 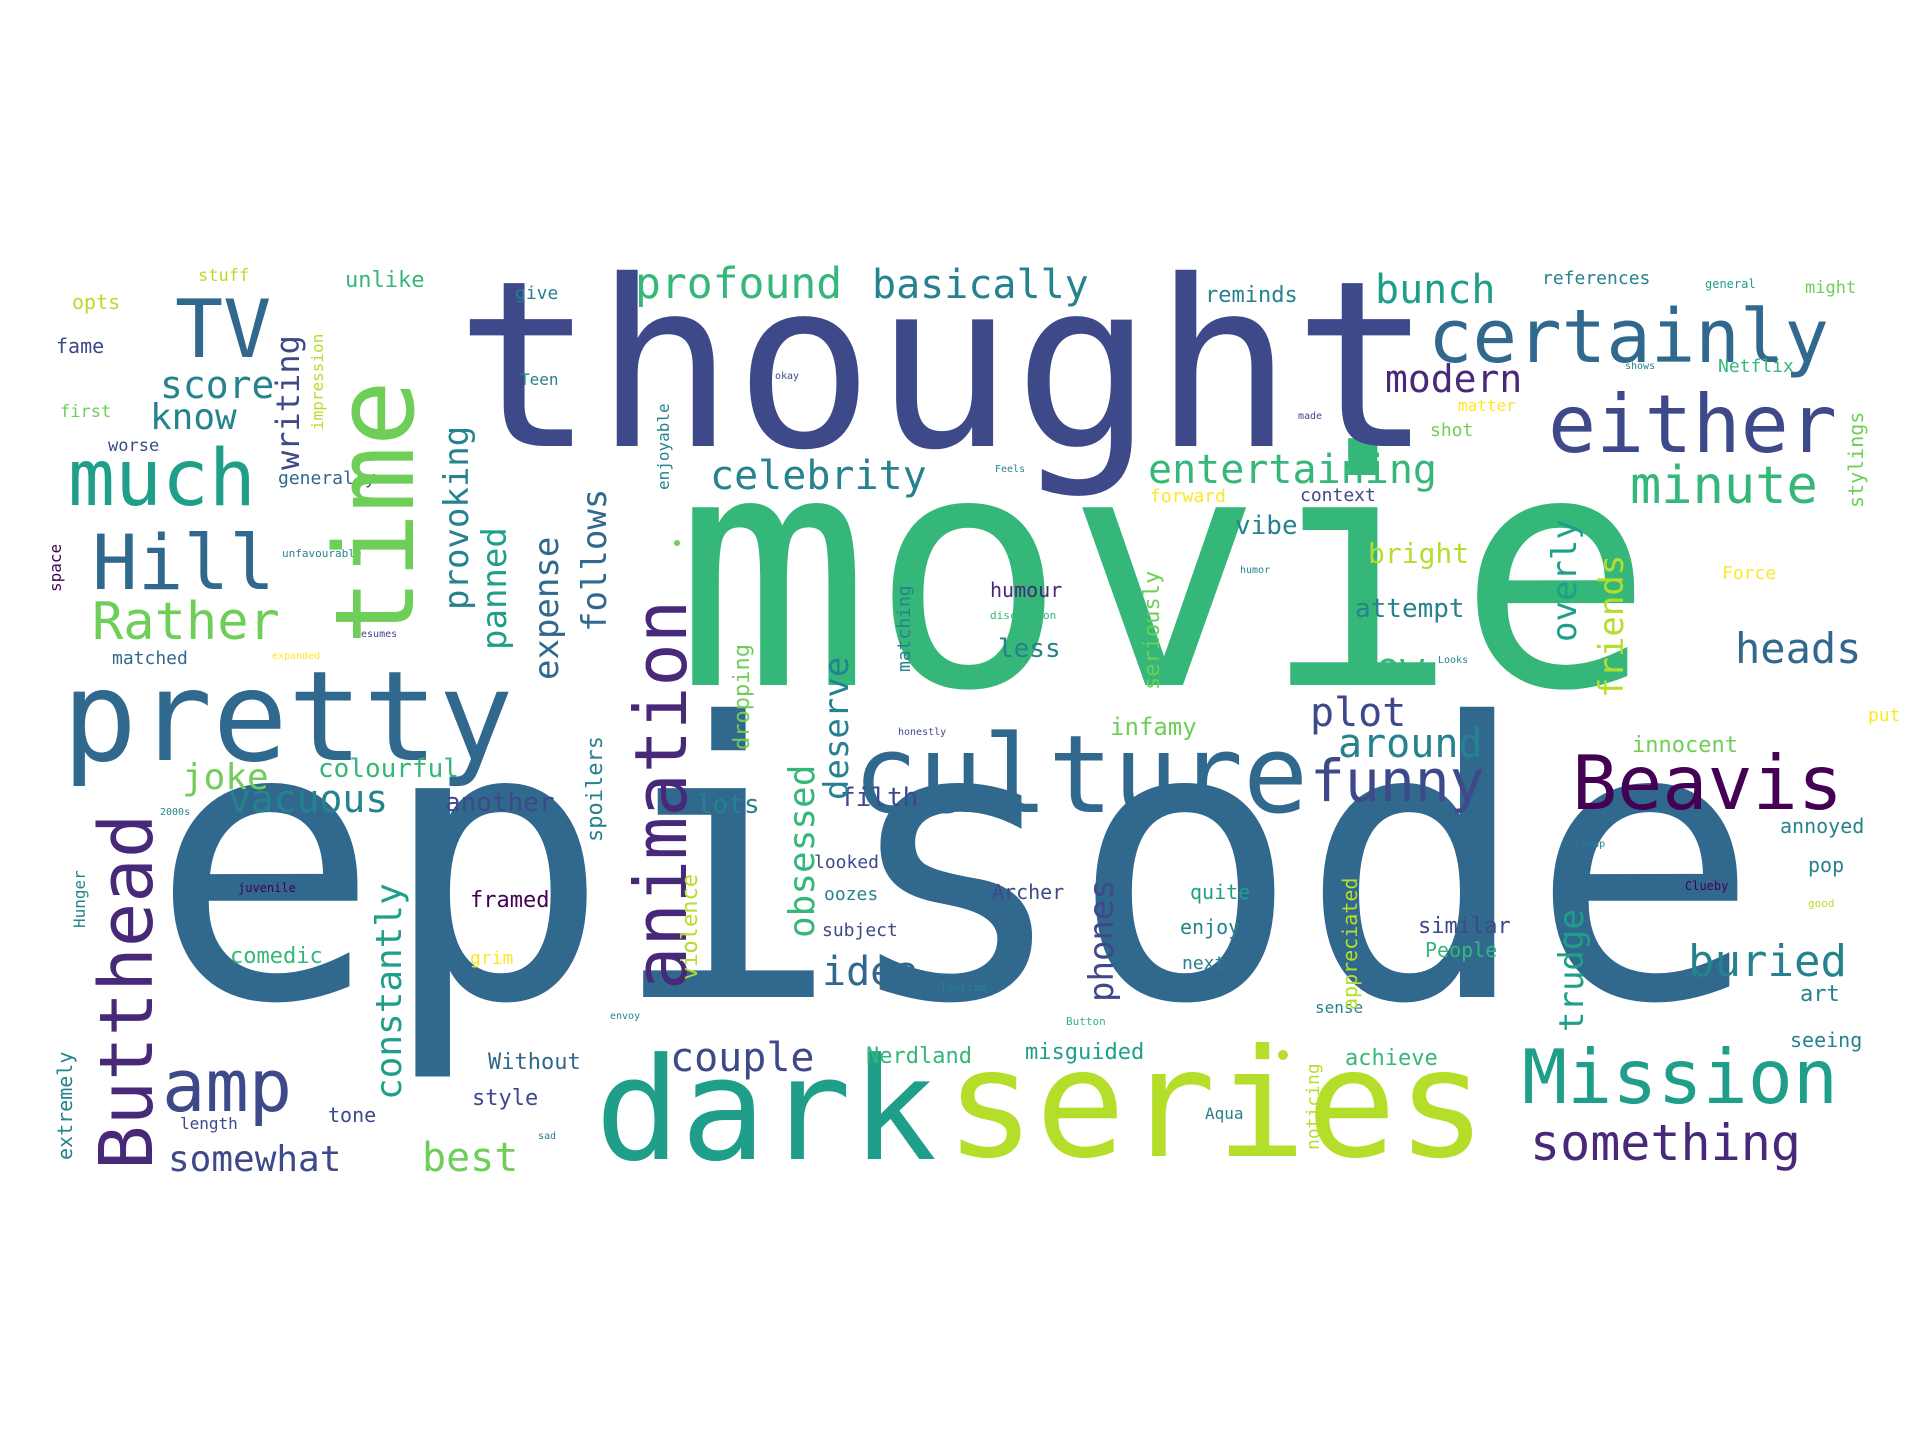 I want to click on word-comedic: comedic, so click(x=276, y=956).